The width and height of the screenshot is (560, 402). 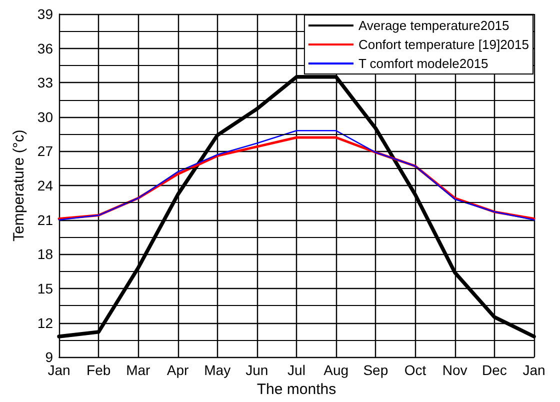 What do you see at coordinates (45, 288) in the screenshot?
I see `y-tick-label: 15` at bounding box center [45, 288].